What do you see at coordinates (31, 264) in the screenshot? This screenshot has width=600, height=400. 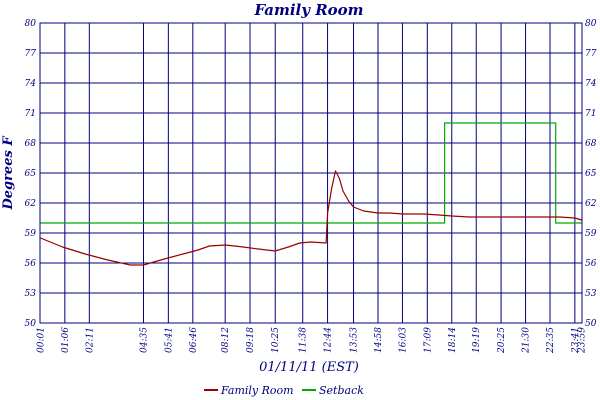 I see `y-tick-label: 56` at bounding box center [31, 264].